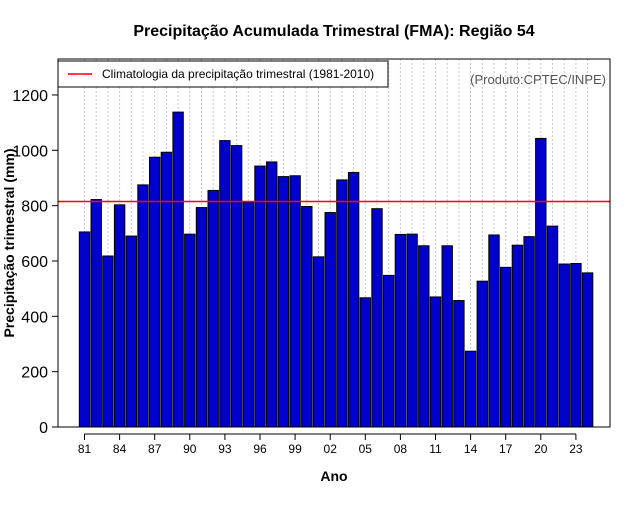 The width and height of the screenshot is (640, 505). I want to click on bar-2024, so click(587, 350).